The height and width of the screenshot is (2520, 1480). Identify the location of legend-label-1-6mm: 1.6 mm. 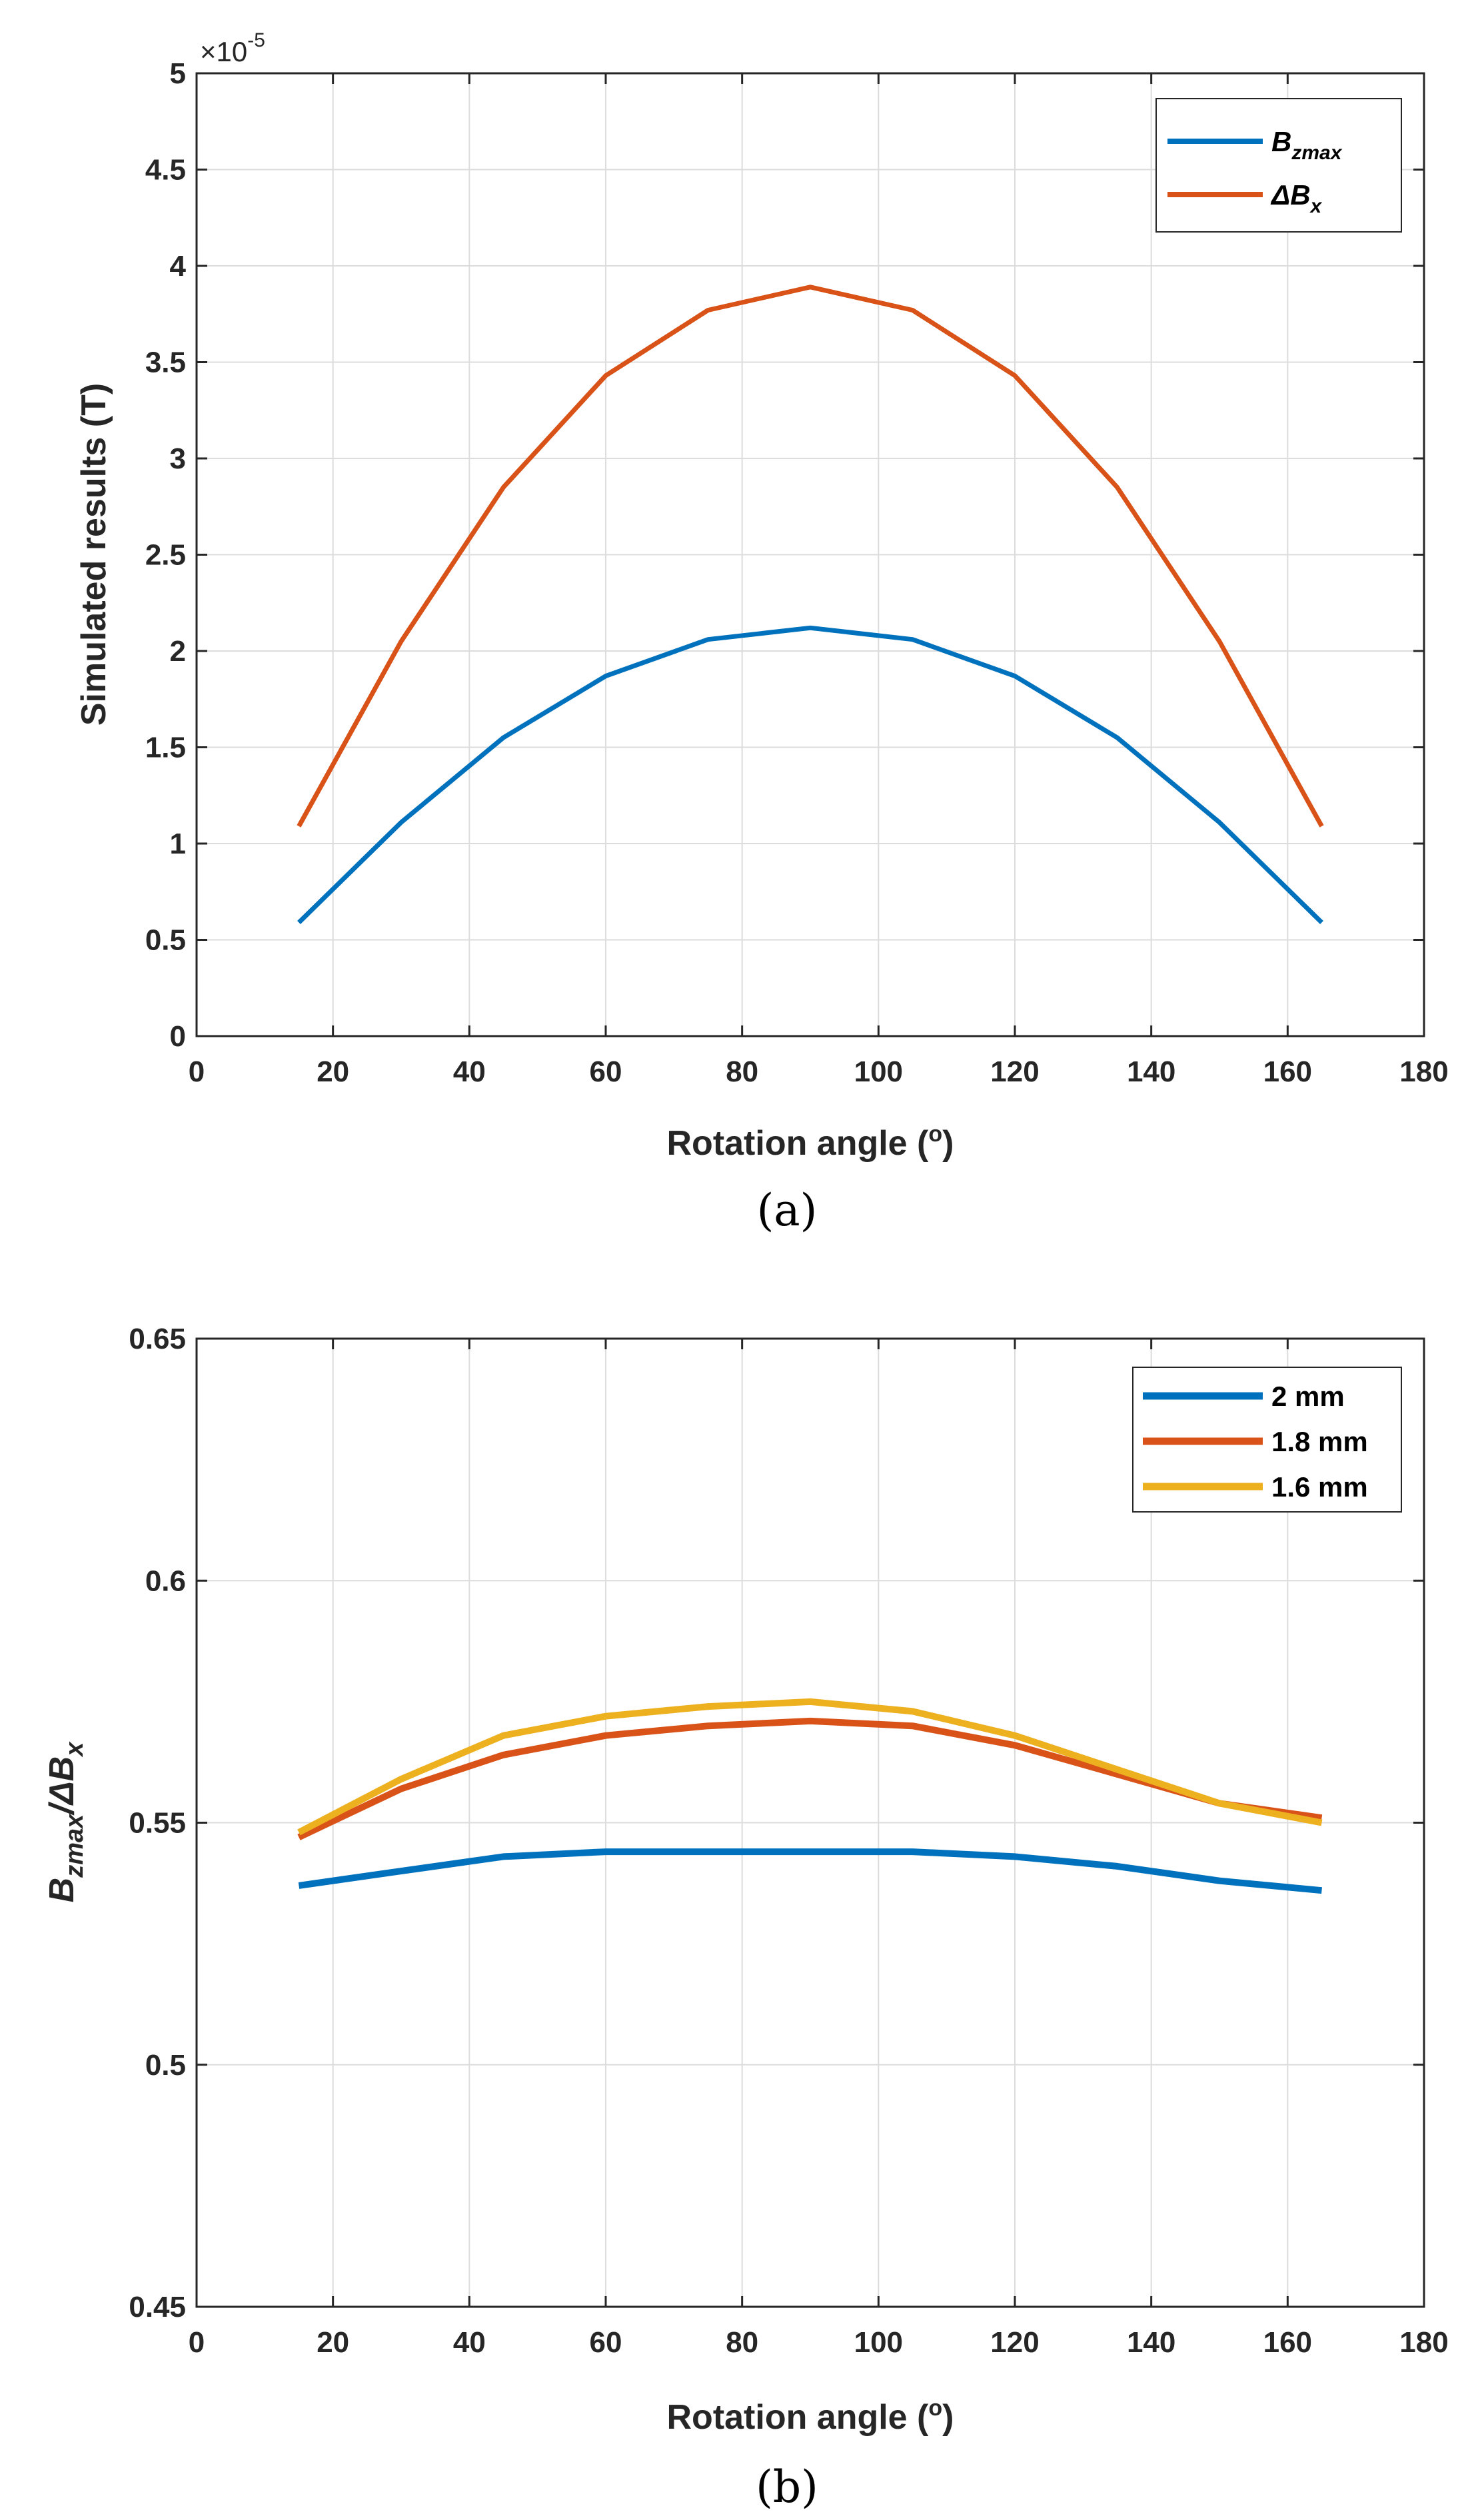
(1319, 1487).